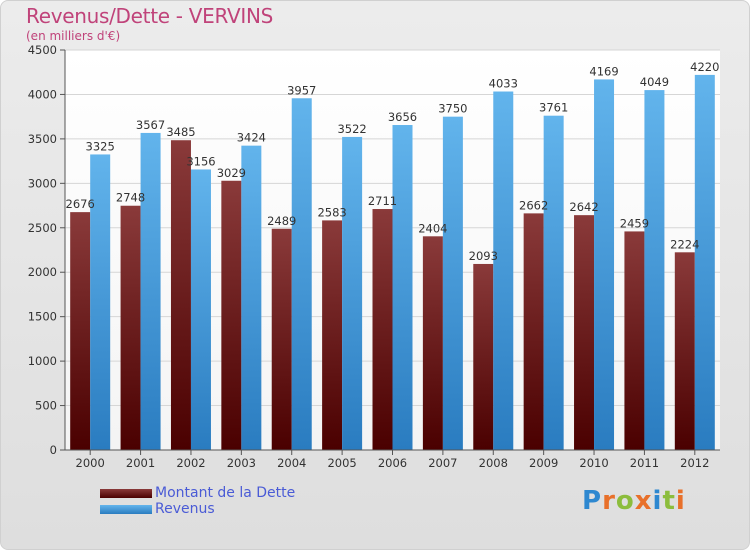 The width and height of the screenshot is (750, 550). Describe the element at coordinates (225, 493) in the screenshot. I see `legend-label-dette: Montant de la Dette` at that location.